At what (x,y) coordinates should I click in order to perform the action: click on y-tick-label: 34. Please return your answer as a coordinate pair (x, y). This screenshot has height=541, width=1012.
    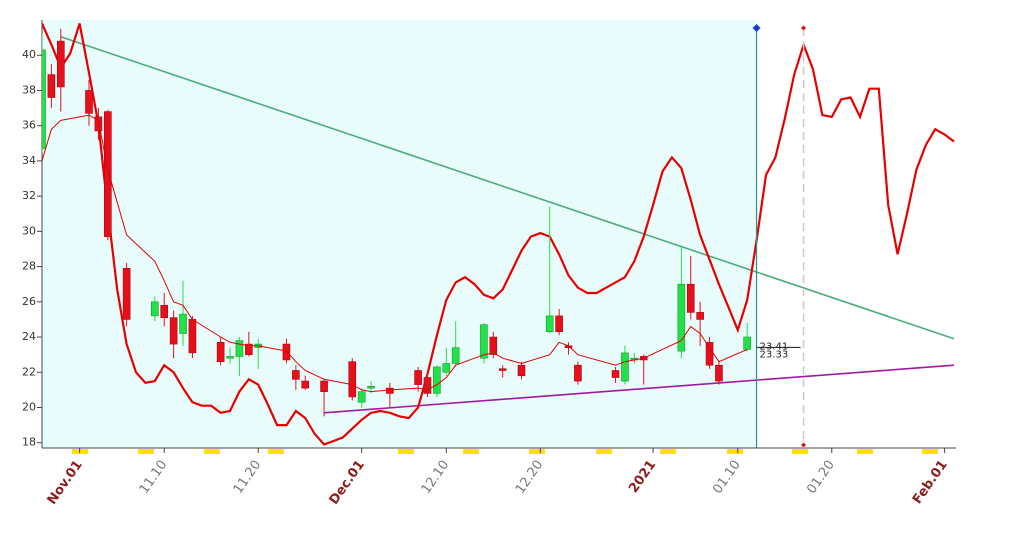
    Looking at the image, I should click on (29, 160).